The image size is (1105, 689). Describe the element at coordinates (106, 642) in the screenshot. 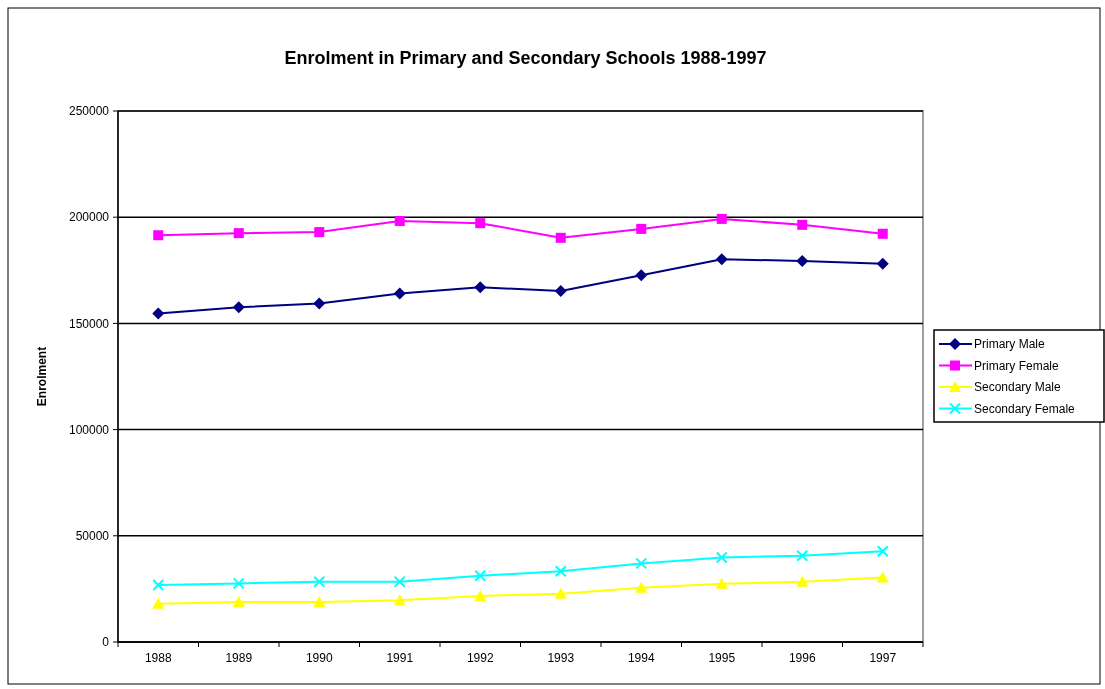

I see `y-tick-label: 0` at that location.